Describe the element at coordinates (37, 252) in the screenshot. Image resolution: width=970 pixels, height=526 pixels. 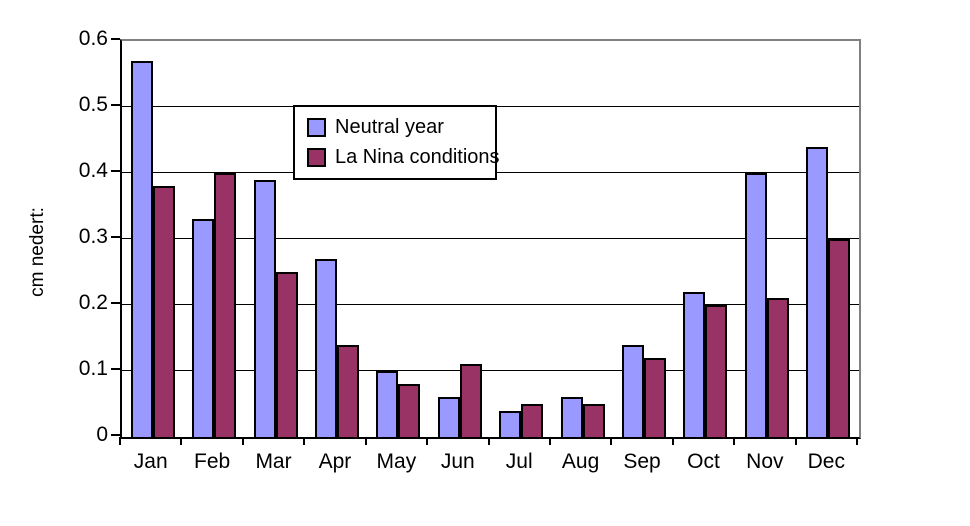
I see `y-axis-title: cm nedert:` at that location.